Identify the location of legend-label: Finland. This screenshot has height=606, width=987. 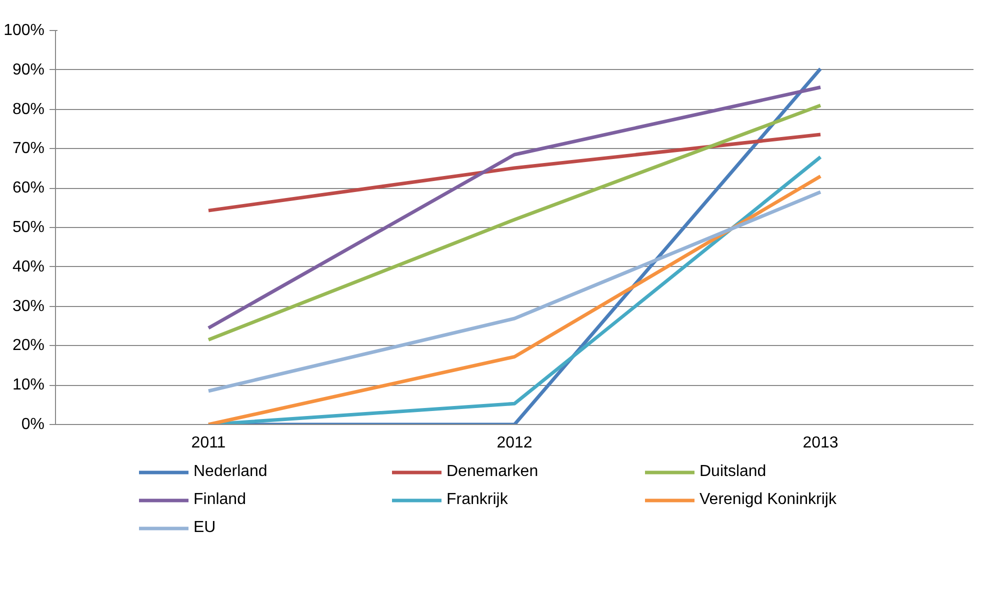
(220, 500).